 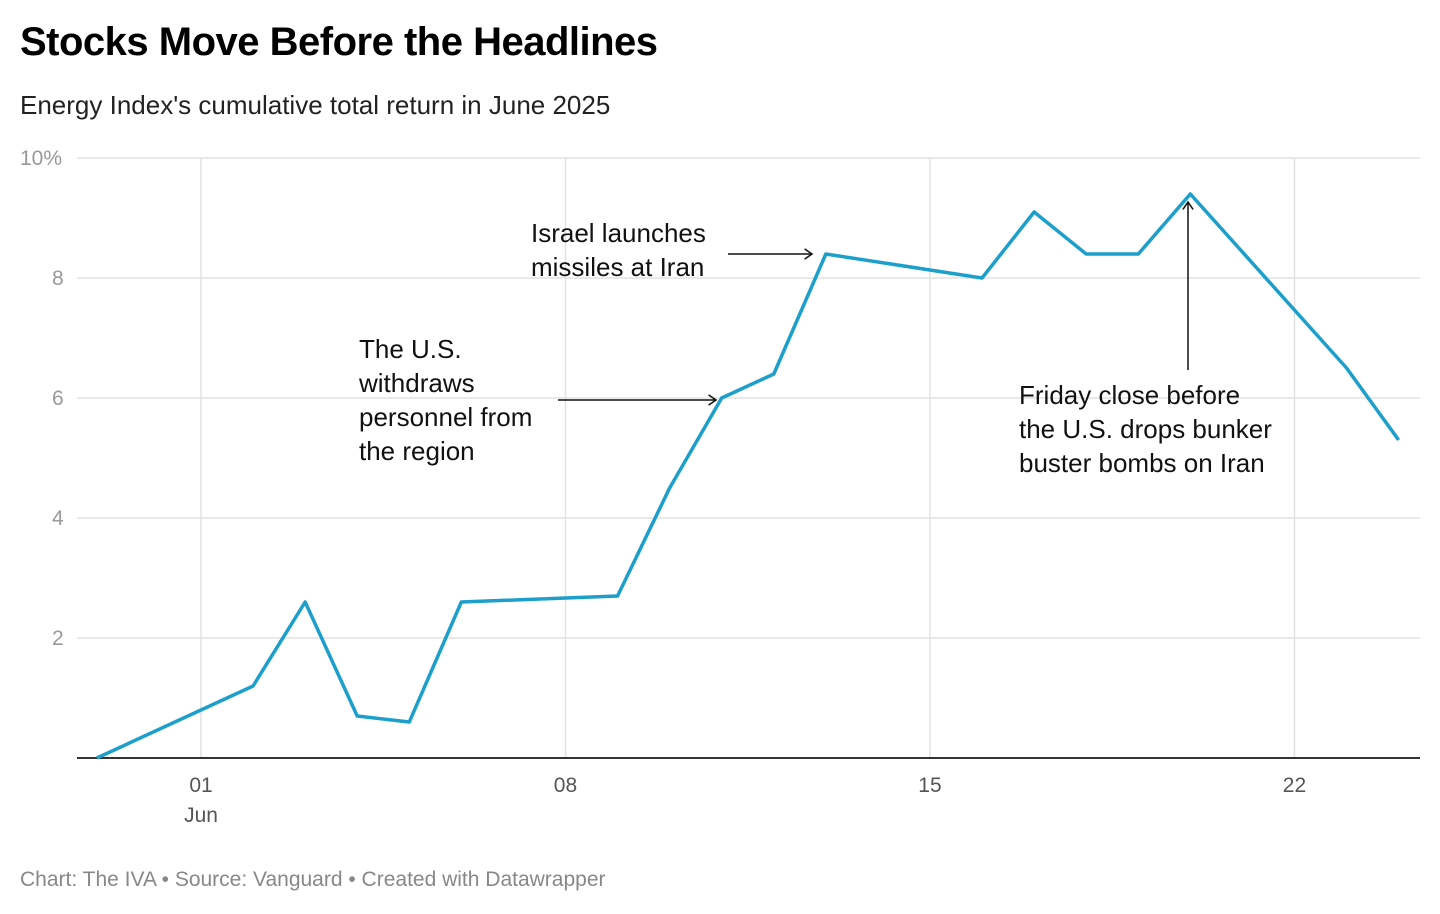 What do you see at coordinates (58, 518) in the screenshot?
I see `y-tick-label: 4` at bounding box center [58, 518].